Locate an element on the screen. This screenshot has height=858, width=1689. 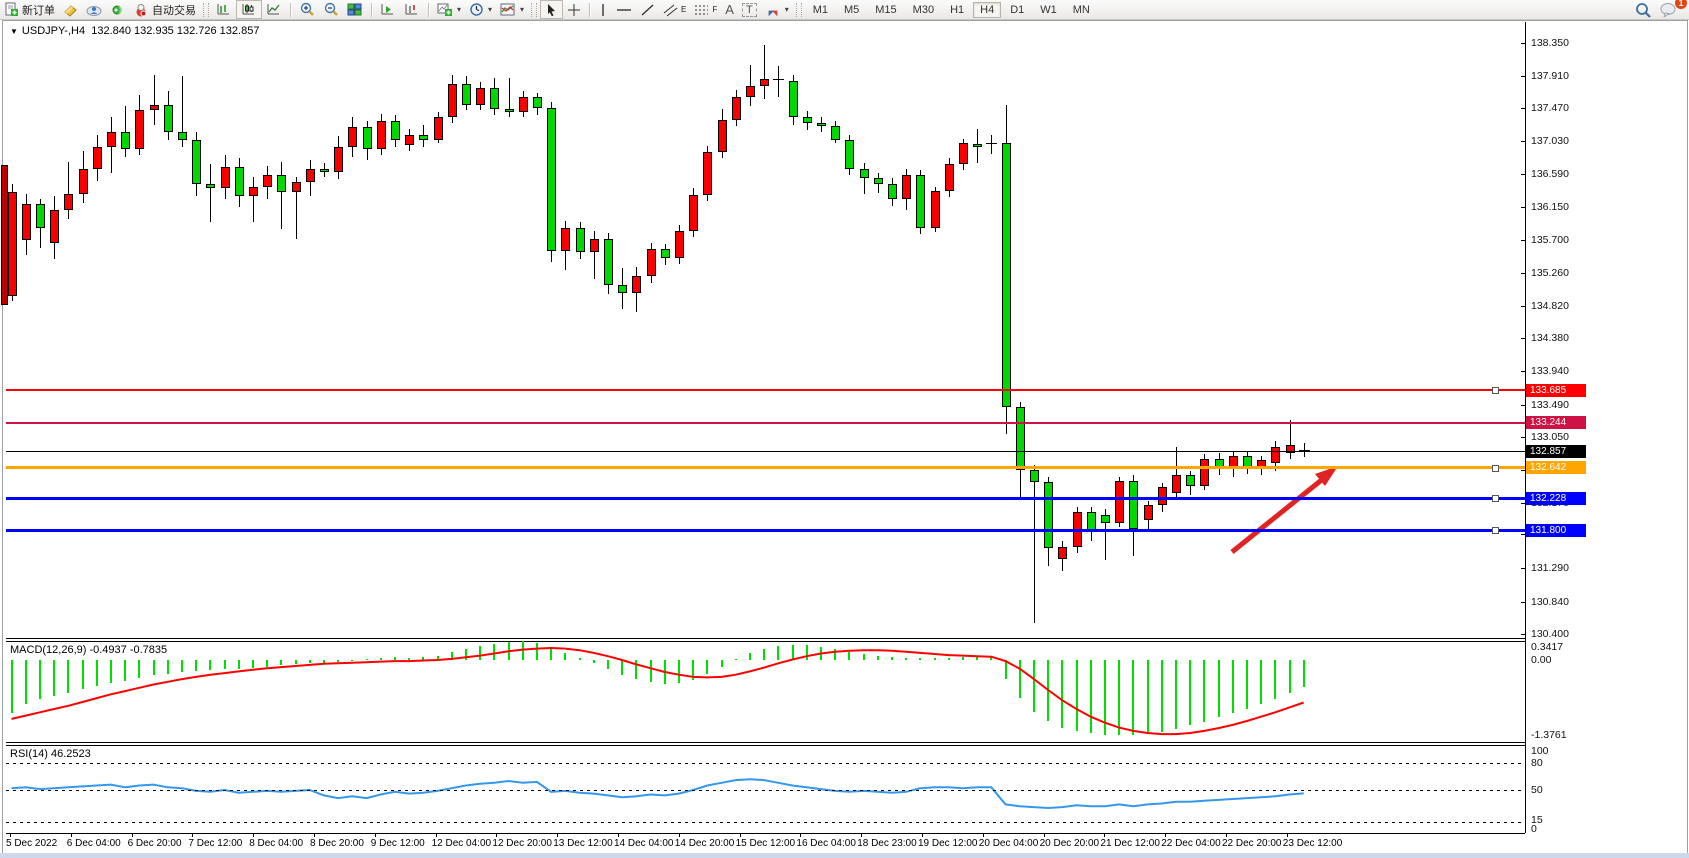
vline-tool is located at coordinates (603, 9).